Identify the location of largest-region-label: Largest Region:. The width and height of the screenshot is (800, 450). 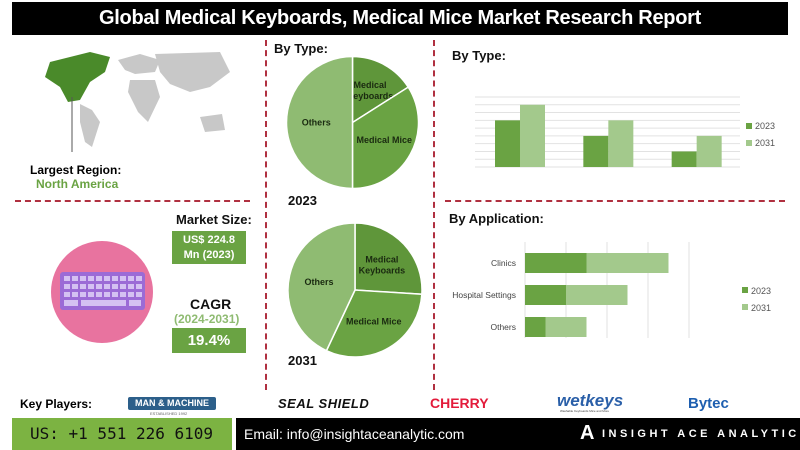
(76, 170).